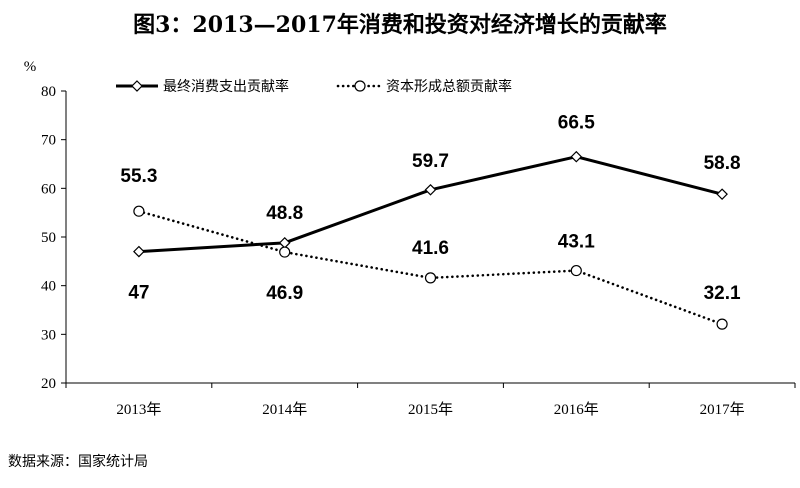 The image size is (800, 488). I want to click on y-tick-label: 70, so click(48, 141).